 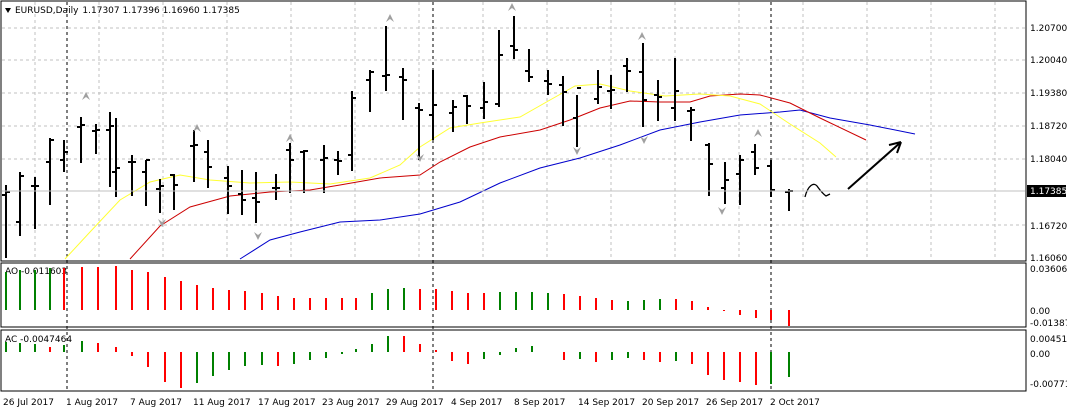 I want to click on current-price-marker, so click(x=1046, y=191).